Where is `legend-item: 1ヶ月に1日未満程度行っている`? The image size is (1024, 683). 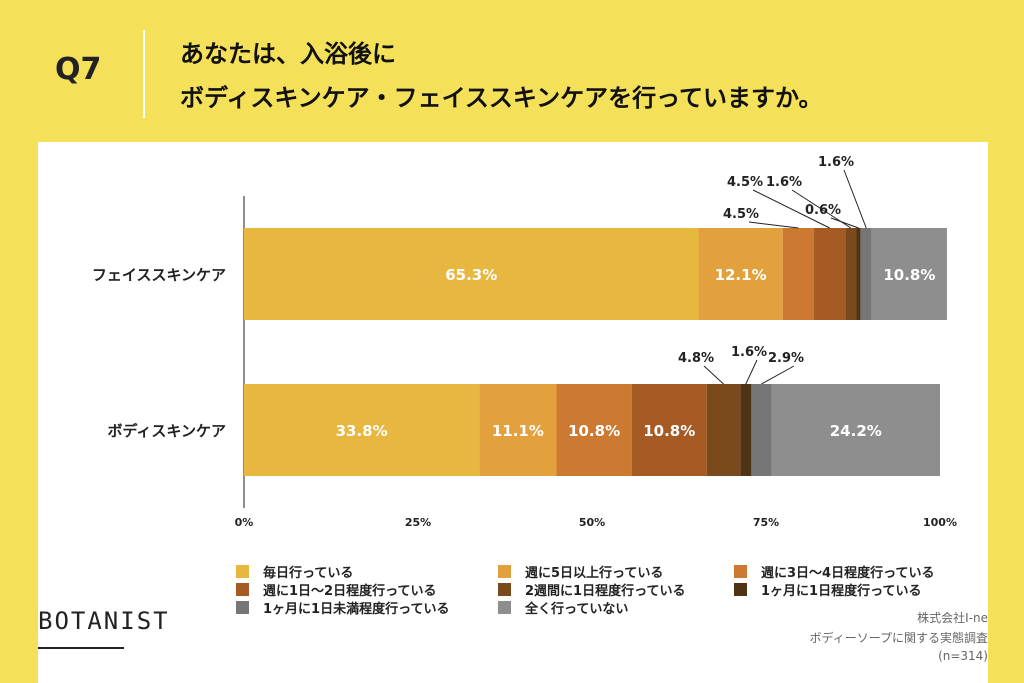 legend-item: 1ヶ月に1日未満程度行っている is located at coordinates (343, 608).